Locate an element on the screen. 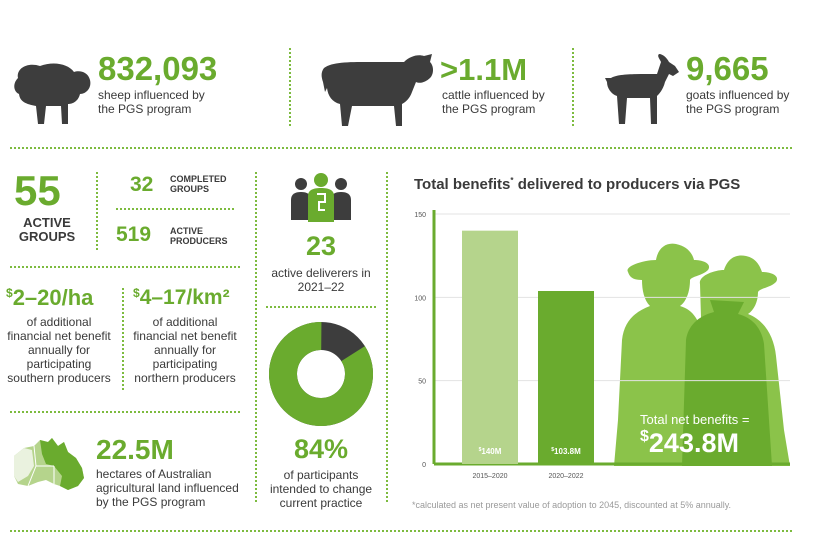  deliverers-caption: active deliverers in 2021–22 is located at coordinates (321, 280).